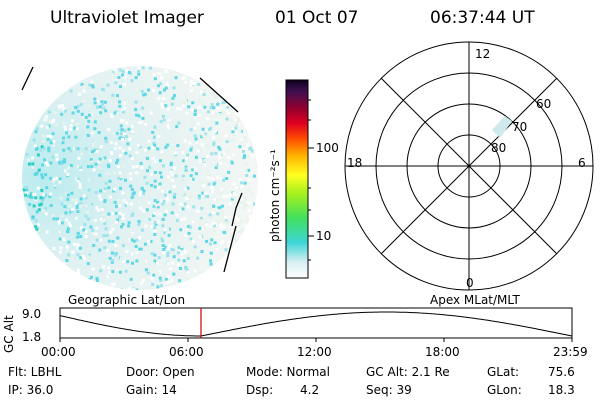 The image size is (600, 400). Describe the element at coordinates (35, 372) in the screenshot. I see `status-filter: Flt: LBHL` at that location.